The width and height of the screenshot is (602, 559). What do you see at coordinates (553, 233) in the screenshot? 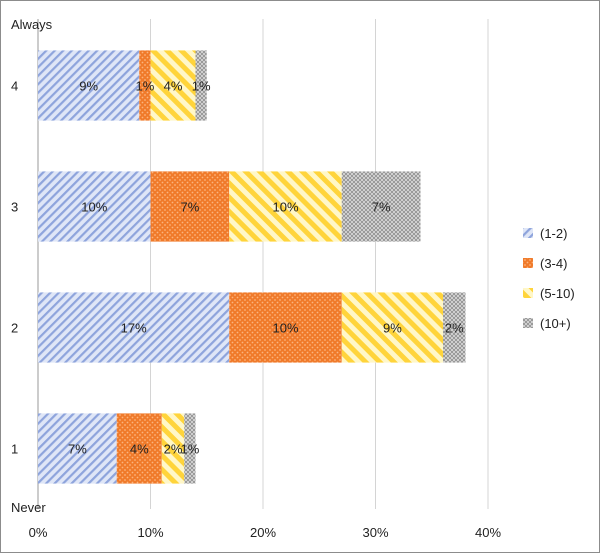
I see `legend-label: (1-2)` at bounding box center [553, 233].